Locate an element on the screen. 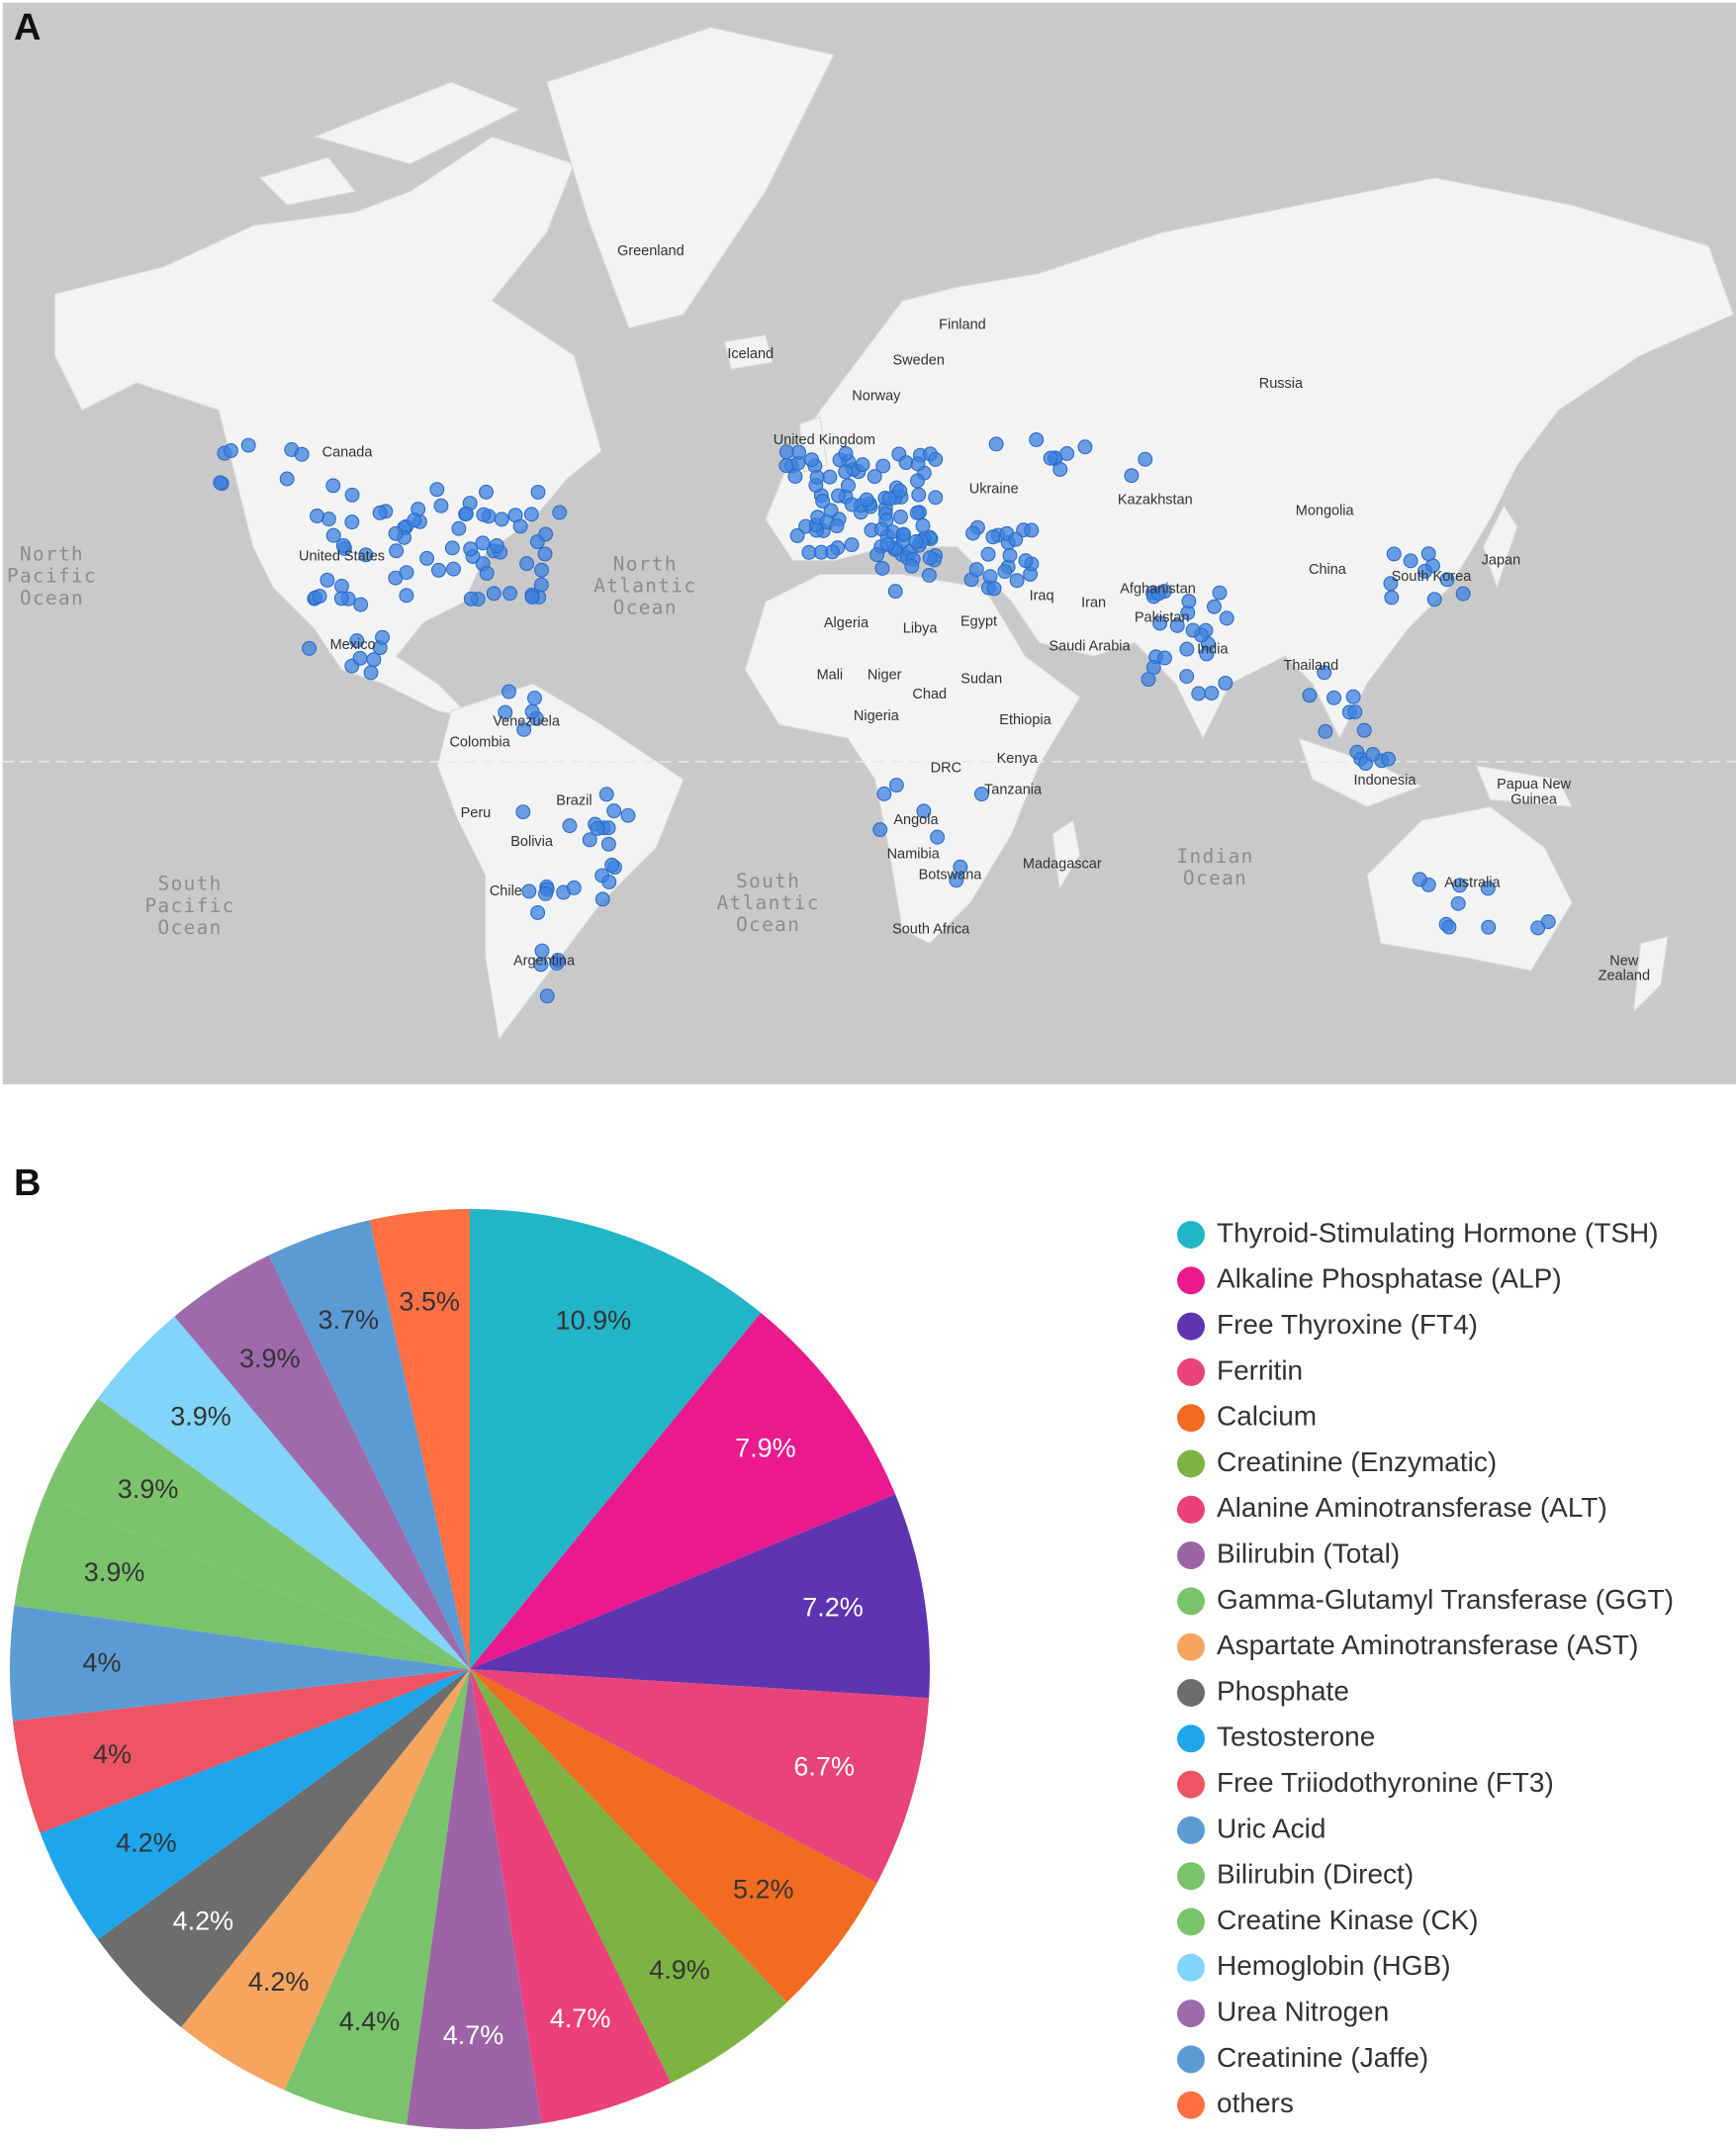  slice-label: 4% is located at coordinates (112, 1754).